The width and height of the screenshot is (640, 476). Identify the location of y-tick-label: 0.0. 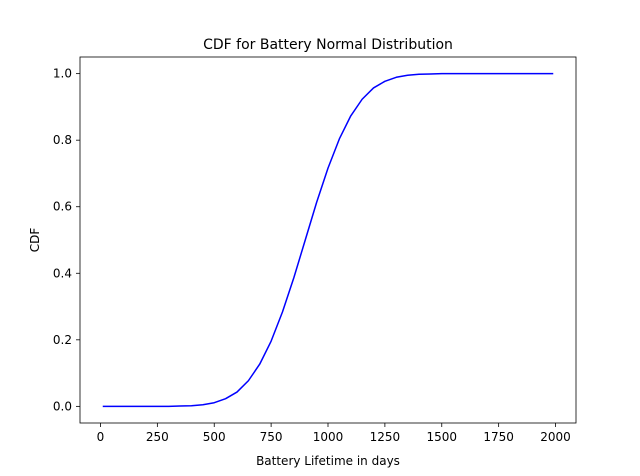
(62, 406).